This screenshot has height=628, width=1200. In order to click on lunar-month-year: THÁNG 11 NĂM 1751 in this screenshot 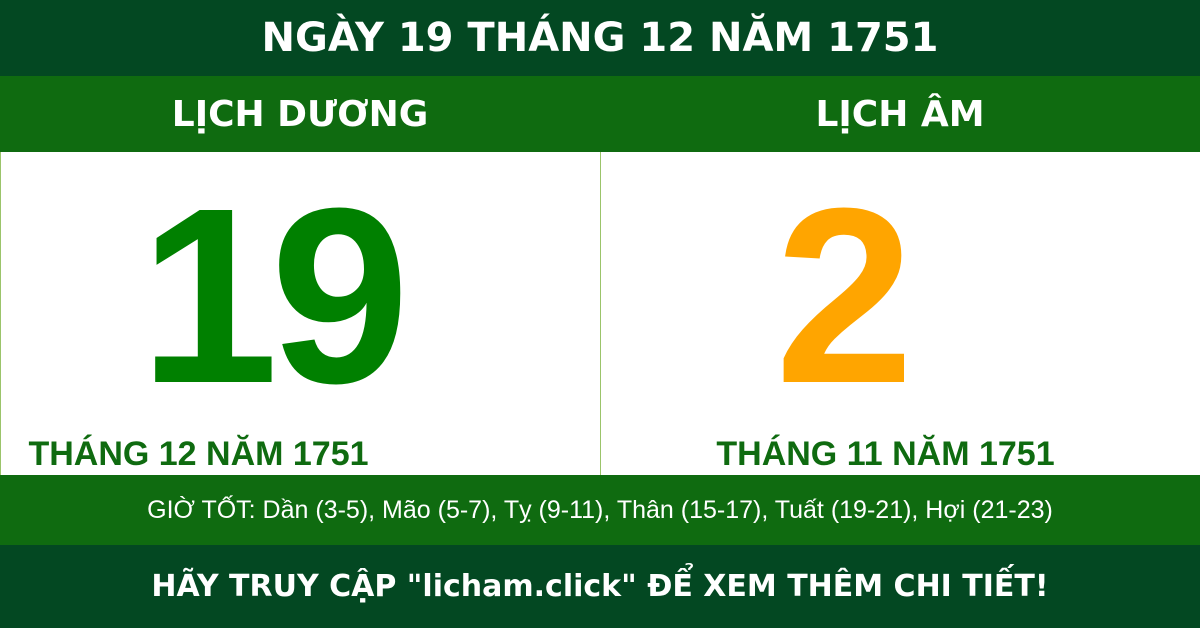, I will do `click(885, 454)`.